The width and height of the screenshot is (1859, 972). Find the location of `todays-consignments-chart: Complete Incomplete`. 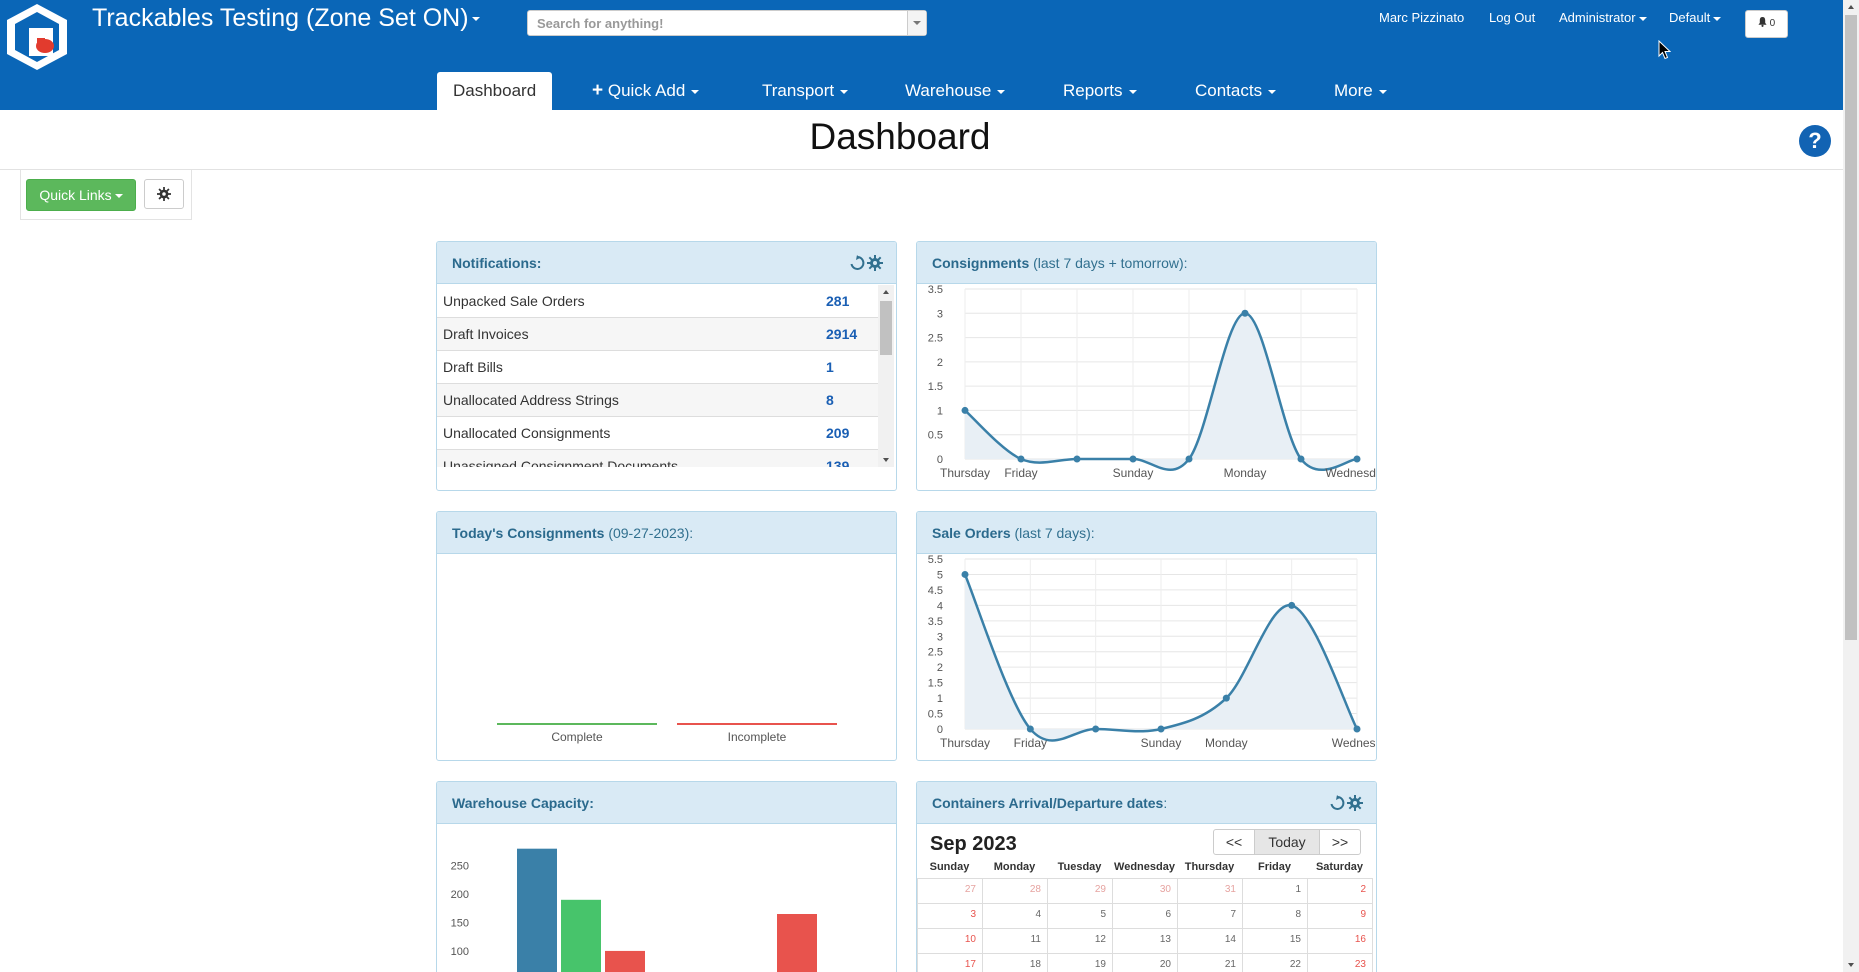

todays-consignments-chart: Complete Incomplete is located at coordinates (667, 733).